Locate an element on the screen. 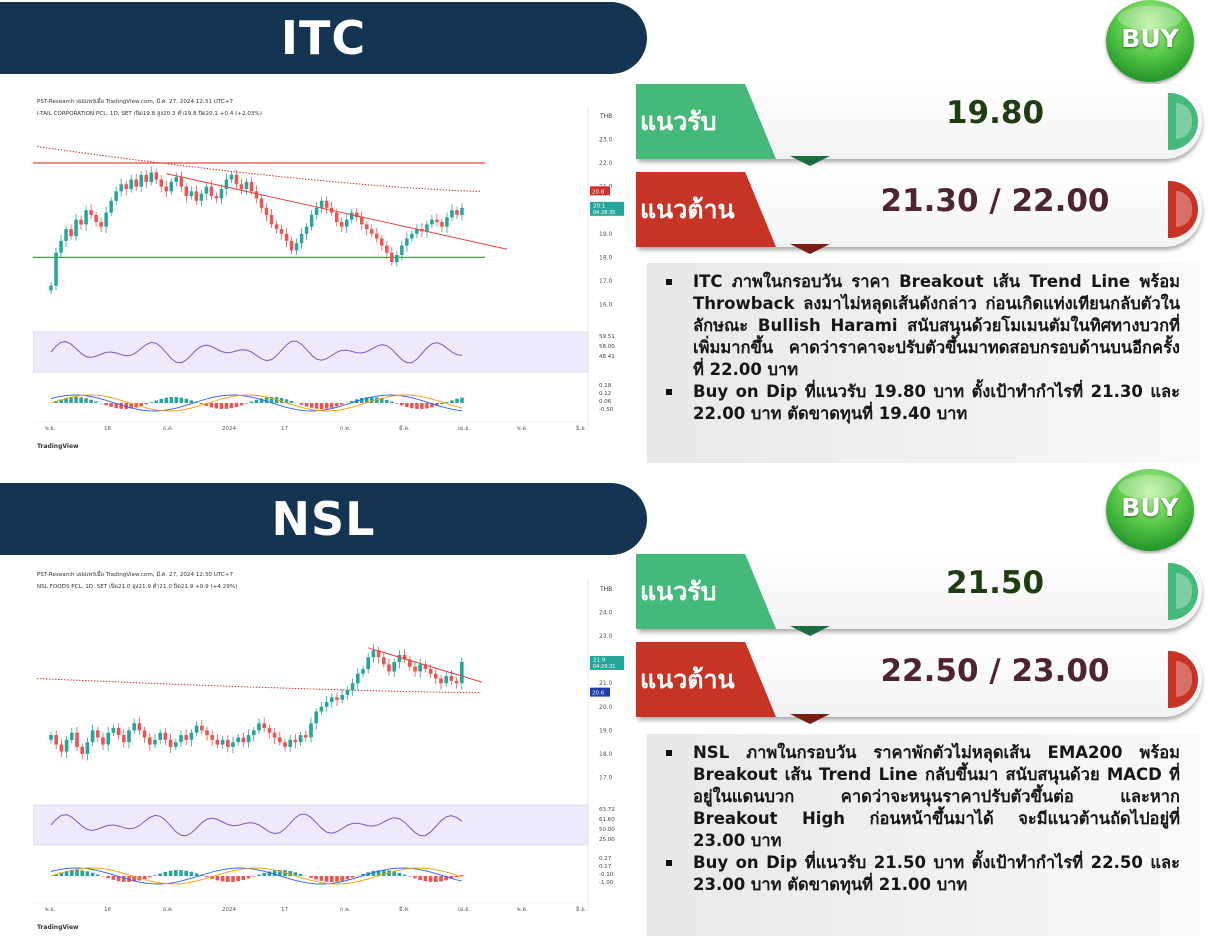 Image resolution: width=1220 pixels, height=949 pixels. time-tick-label: 16 is located at coordinates (107, 429).